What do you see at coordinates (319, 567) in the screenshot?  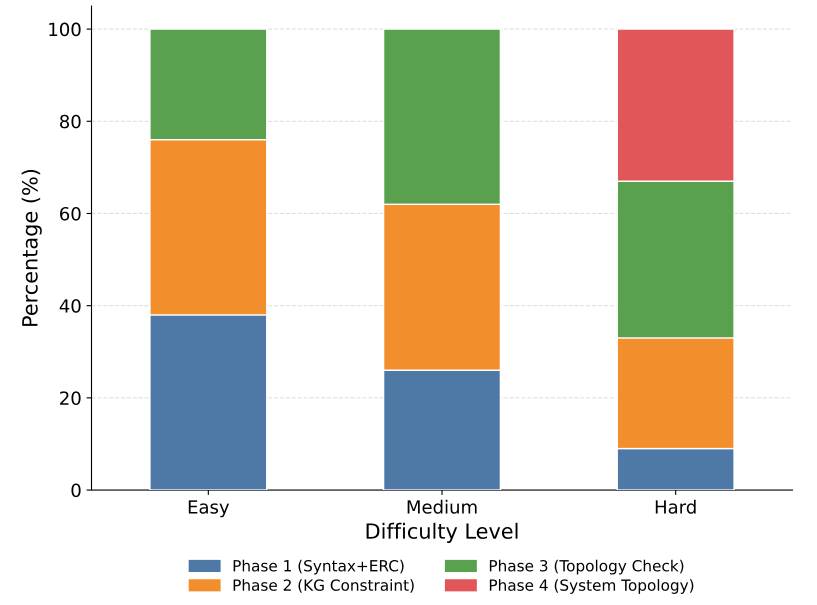 I see `legend-label: Phase 1 (Syntax+ERC)` at bounding box center [319, 567].